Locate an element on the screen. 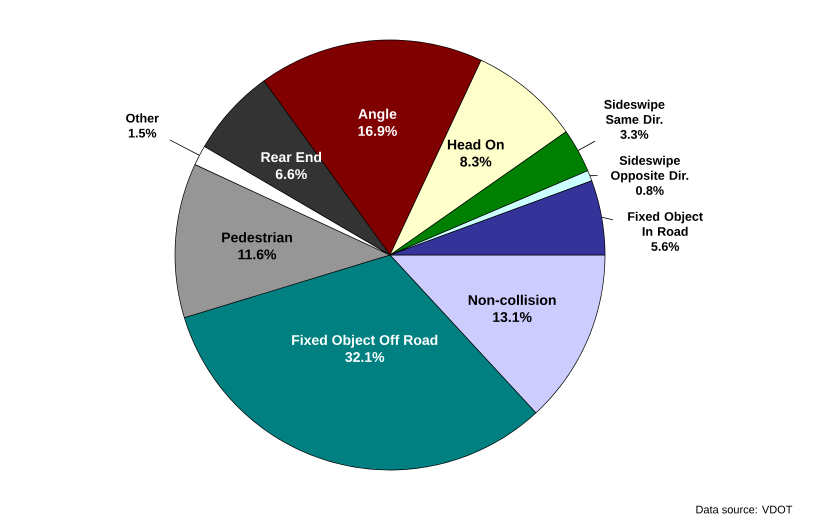  slice-label: Head On is located at coordinates (476, 144).